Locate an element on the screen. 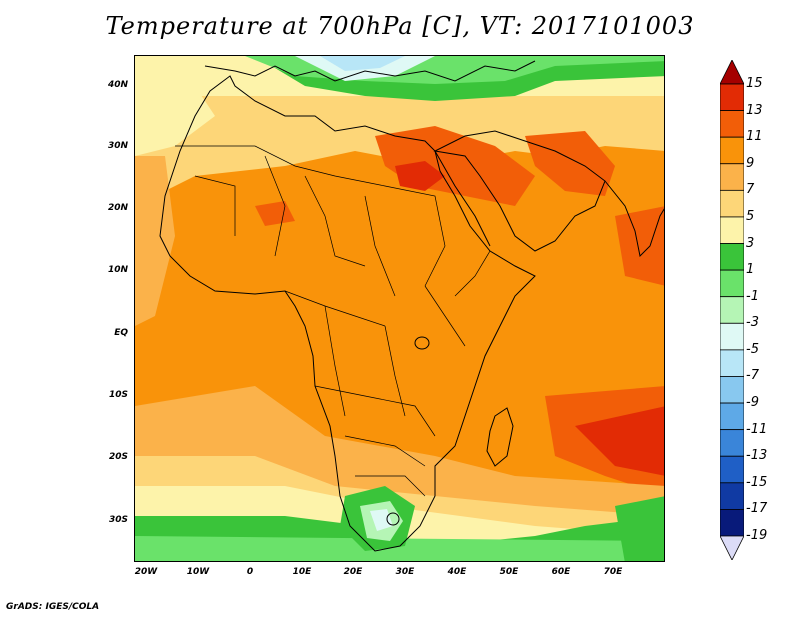 The image size is (800, 618). colorbar-tick-label: -3 is located at coordinates (752, 323).